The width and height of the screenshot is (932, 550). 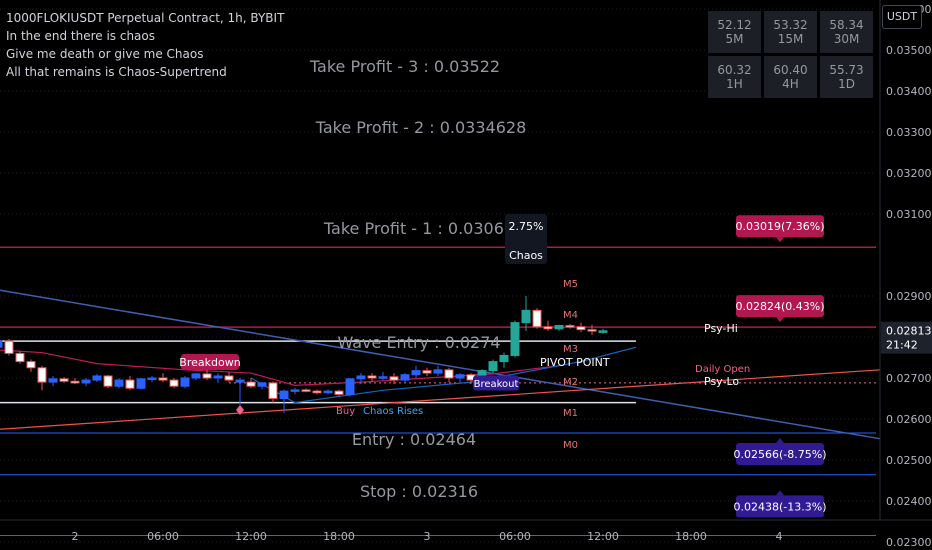 What do you see at coordinates (790, 84) in the screenshot?
I see `rsi-timeframe: 4H` at bounding box center [790, 84].